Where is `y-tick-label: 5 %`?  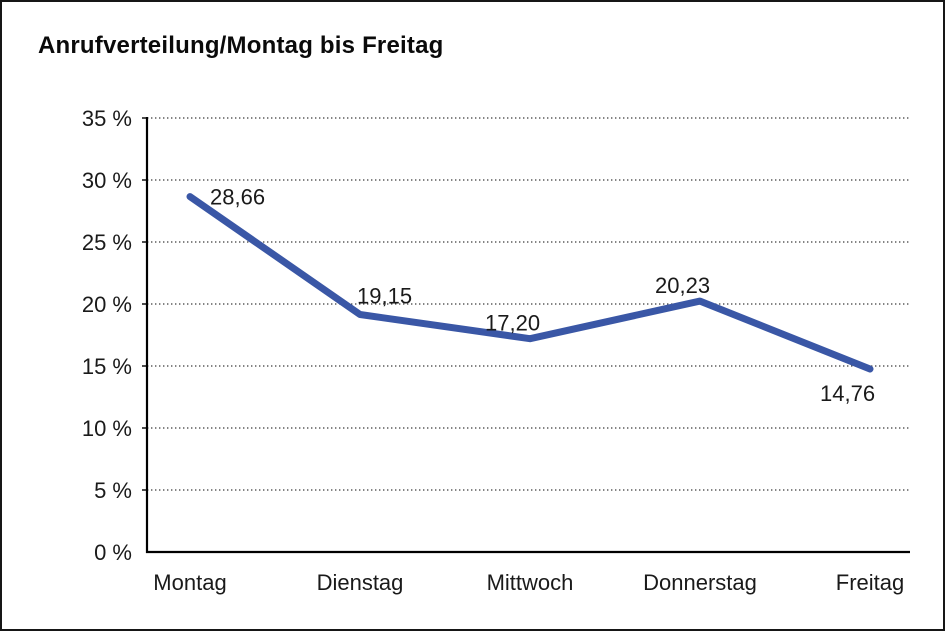
y-tick-label: 5 % is located at coordinates (113, 490).